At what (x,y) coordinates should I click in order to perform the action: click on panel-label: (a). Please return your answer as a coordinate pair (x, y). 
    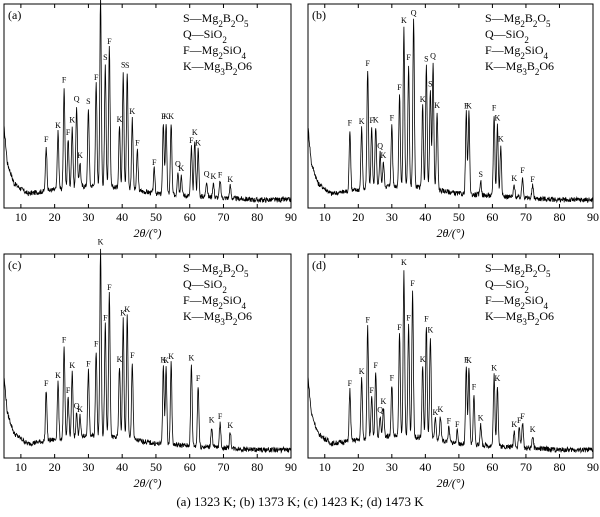
    Looking at the image, I should click on (14, 15).